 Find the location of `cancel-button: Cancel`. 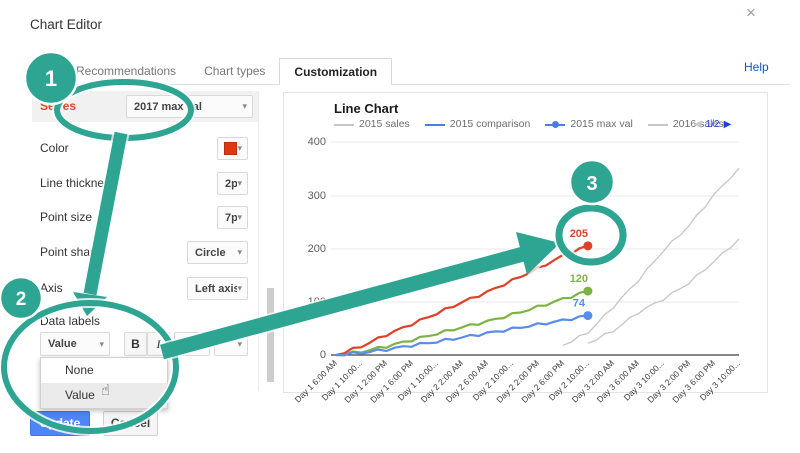

cancel-button: Cancel is located at coordinates (130, 423).